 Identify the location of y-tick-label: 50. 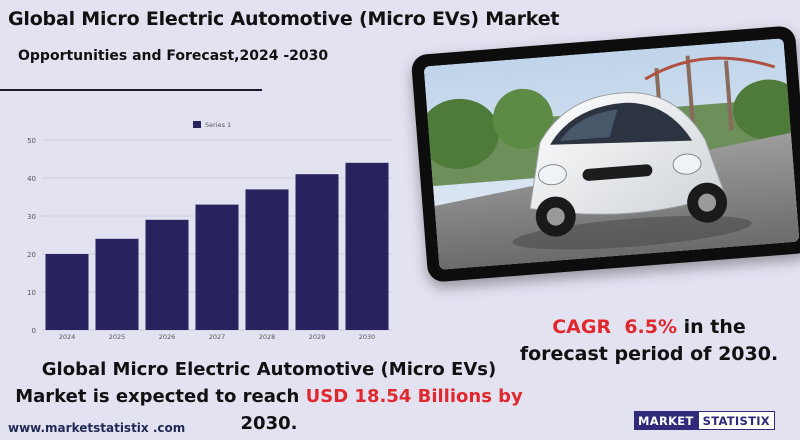
(31, 141).